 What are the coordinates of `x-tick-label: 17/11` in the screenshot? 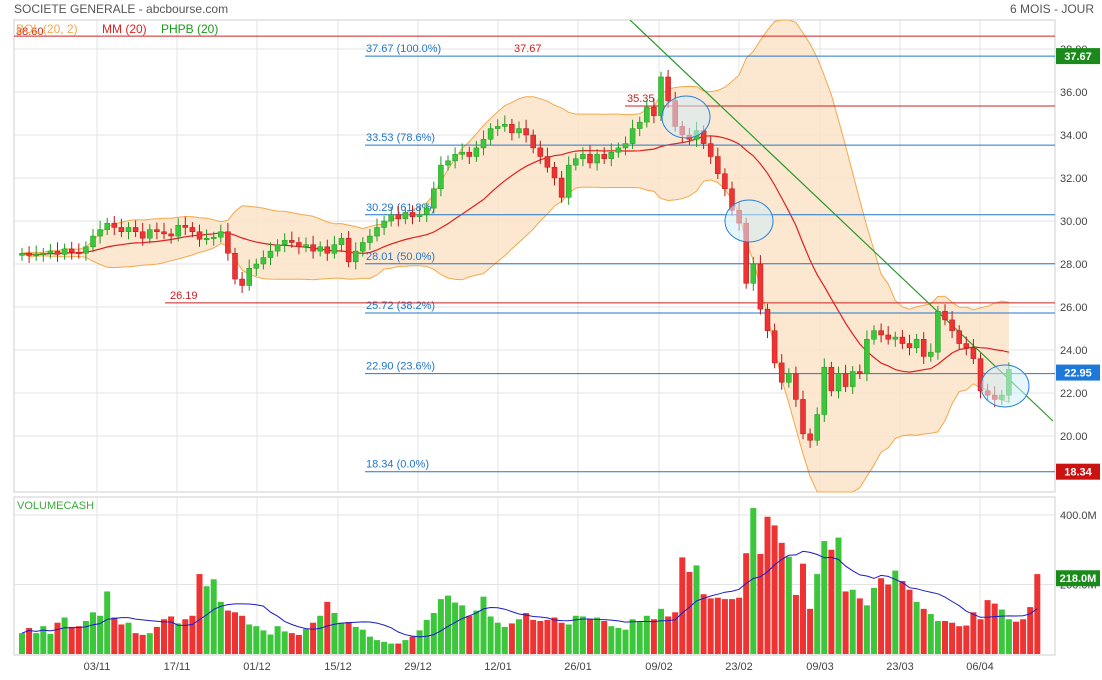 It's located at (177, 667).